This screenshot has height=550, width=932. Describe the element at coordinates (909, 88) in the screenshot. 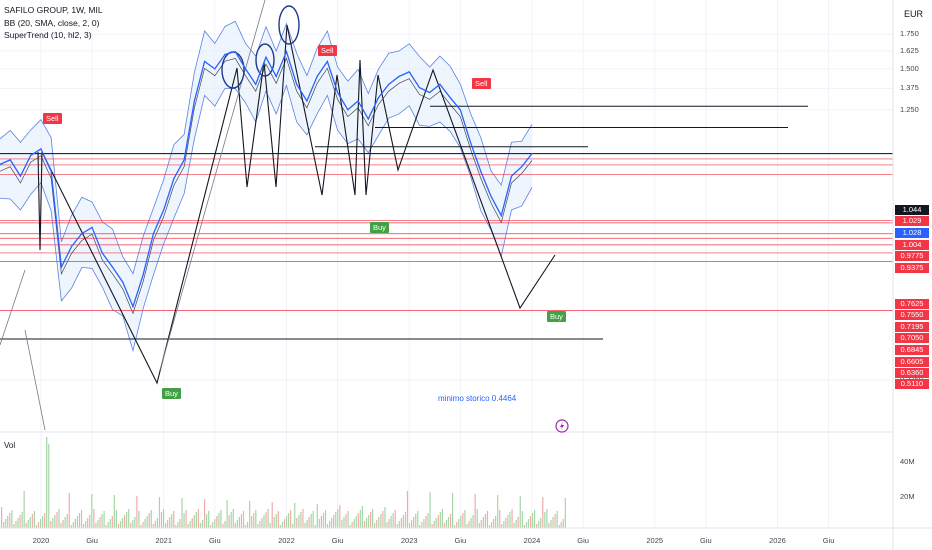

I see `y-tick-label: 1.375` at that location.